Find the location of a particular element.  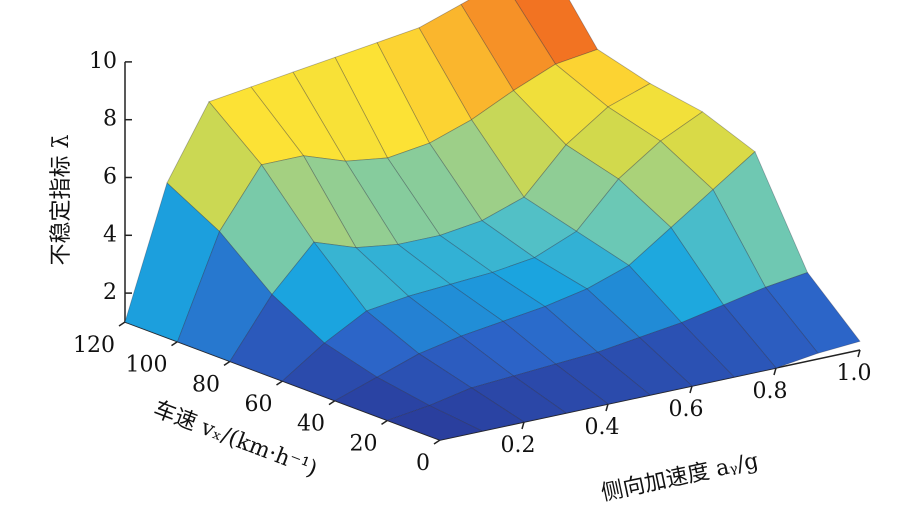

x-tick-label: 0.6 is located at coordinates (686, 409).